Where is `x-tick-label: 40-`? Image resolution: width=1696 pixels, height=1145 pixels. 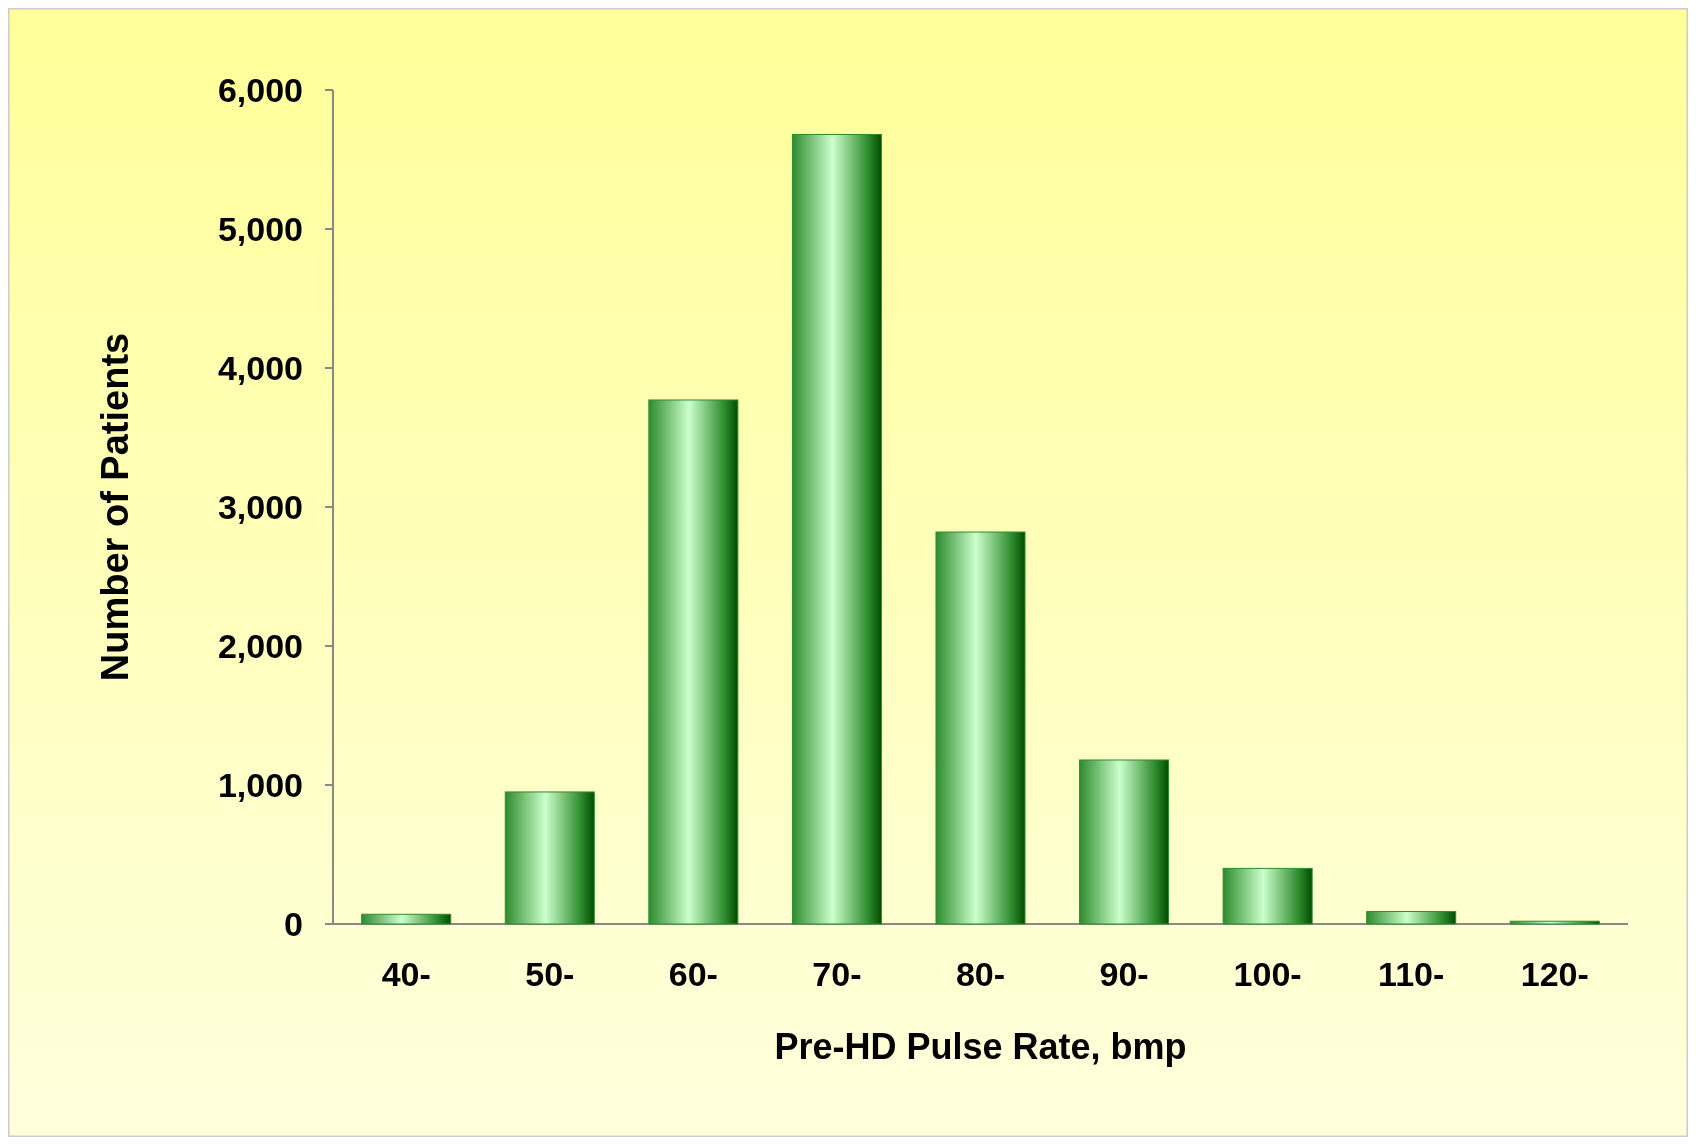
x-tick-label: 40- is located at coordinates (406, 974).